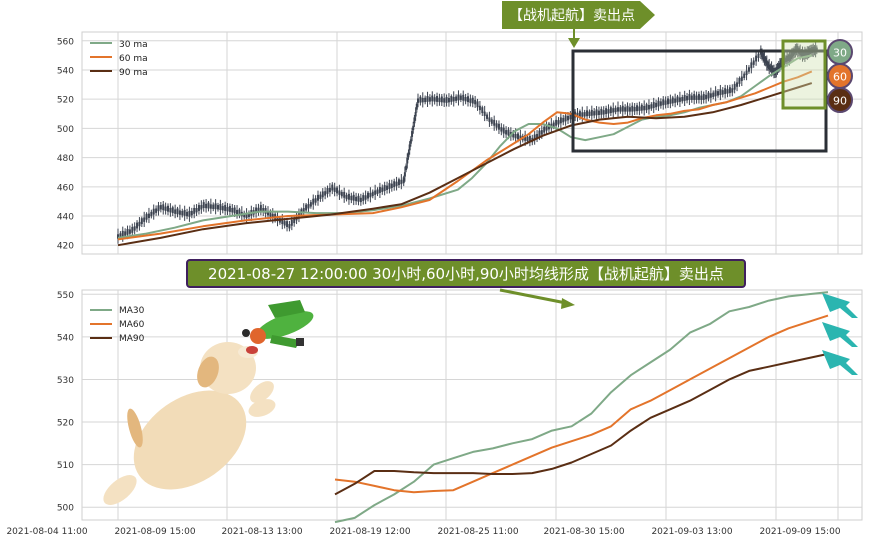  Describe the element at coordinates (691, 532) in the screenshot. I see `x-tick-label: 2021-09-03 13:00` at that location.